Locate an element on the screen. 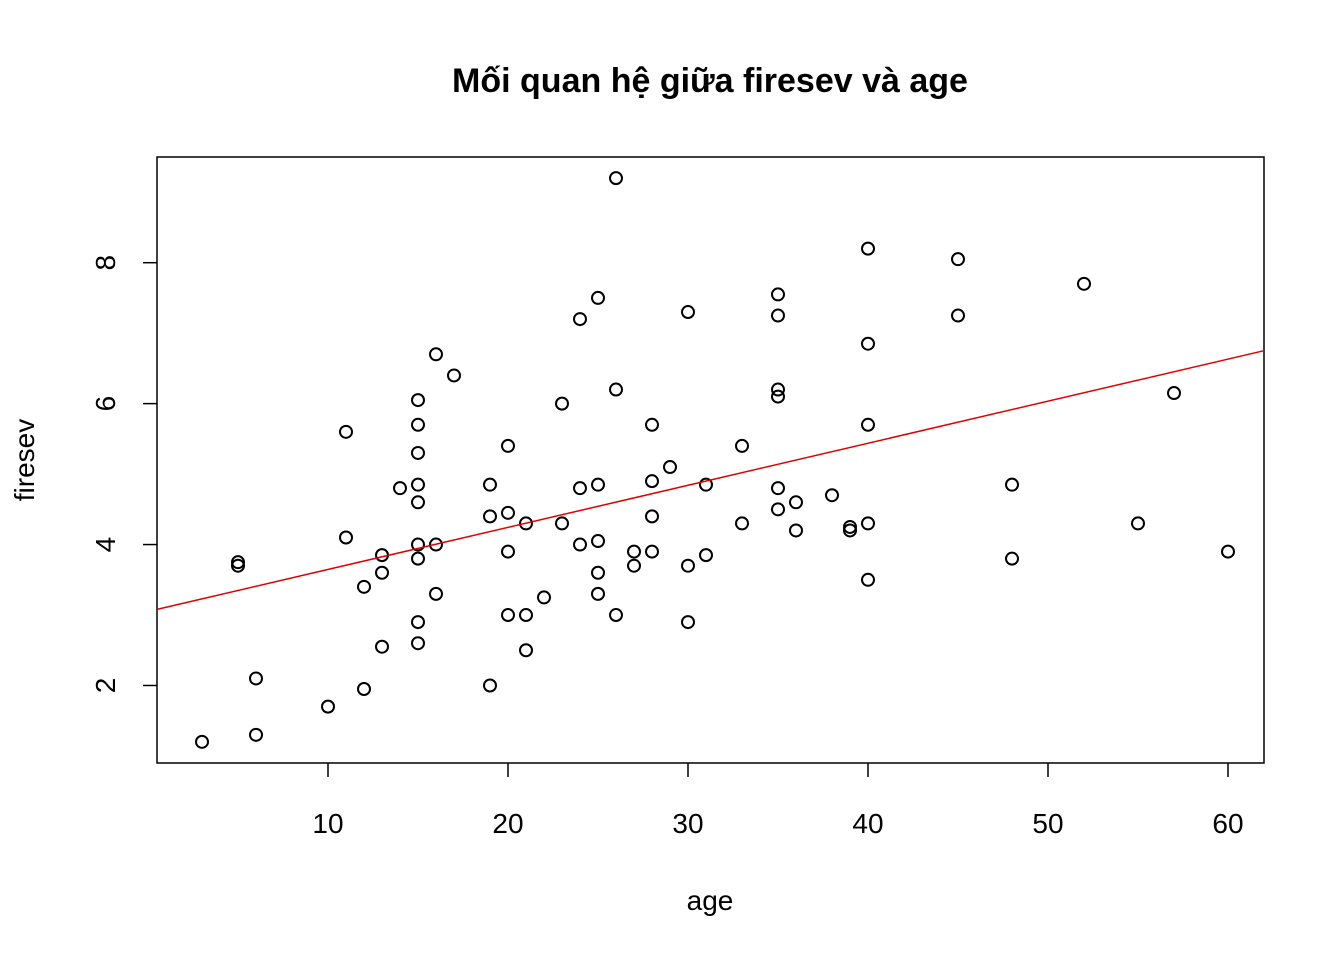  x-tick-label: 50 is located at coordinates (1047, 823).